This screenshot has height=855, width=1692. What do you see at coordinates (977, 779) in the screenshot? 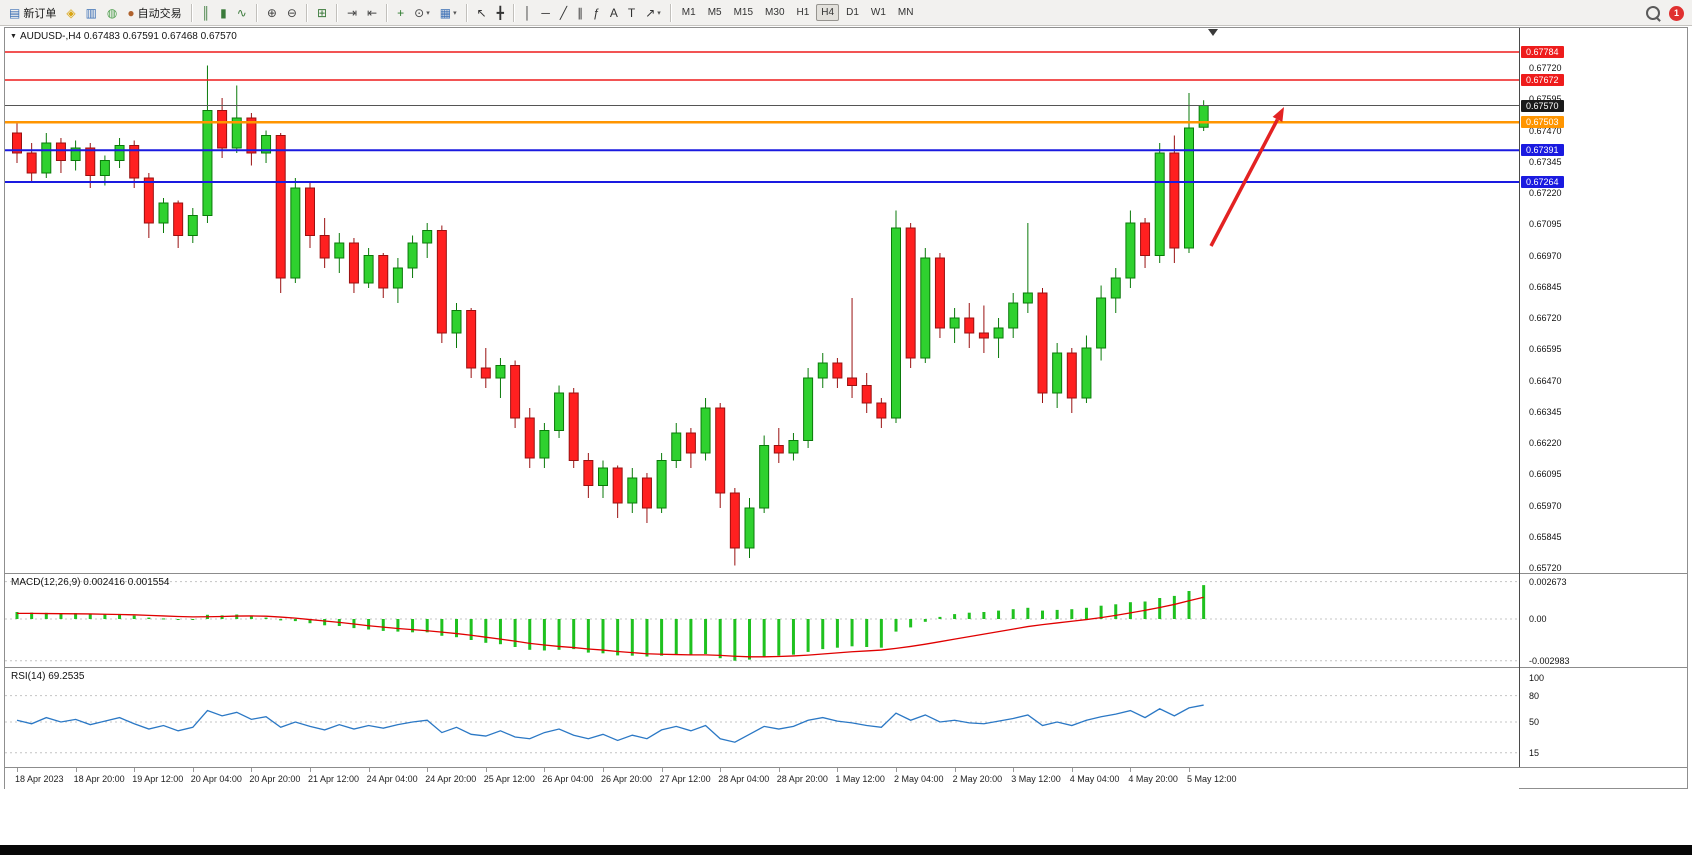
I see `time-axis-label: 2 May 20:00` at bounding box center [977, 779].